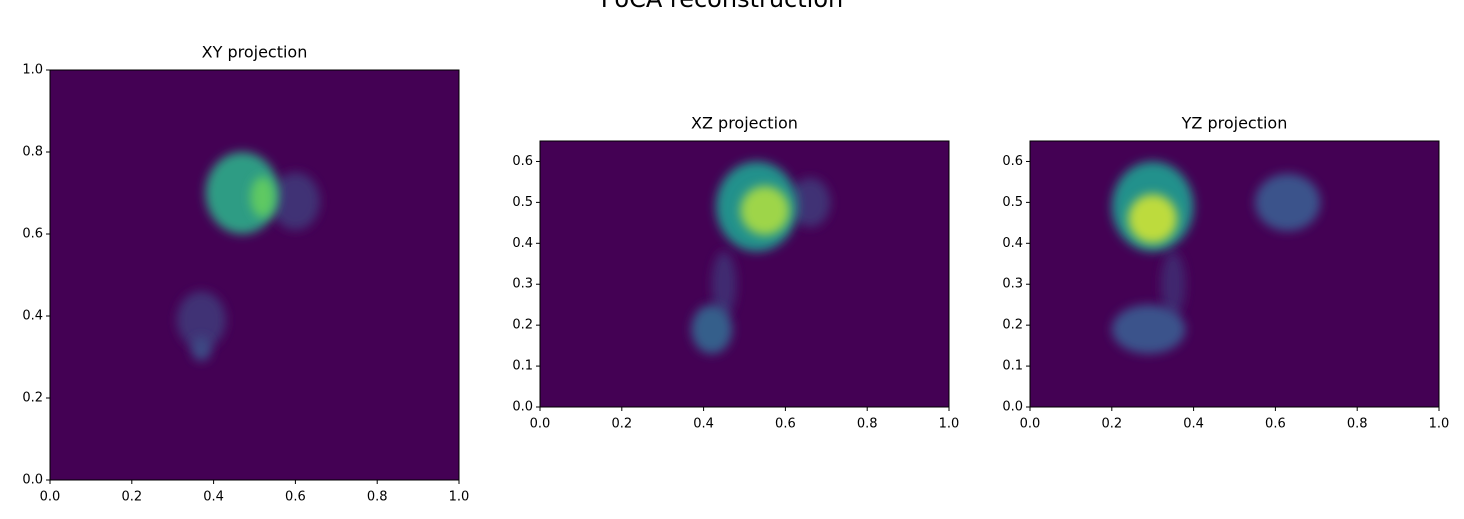 This screenshot has width=1464, height=519. I want to click on panel-title: XZ projection, so click(744, 123).